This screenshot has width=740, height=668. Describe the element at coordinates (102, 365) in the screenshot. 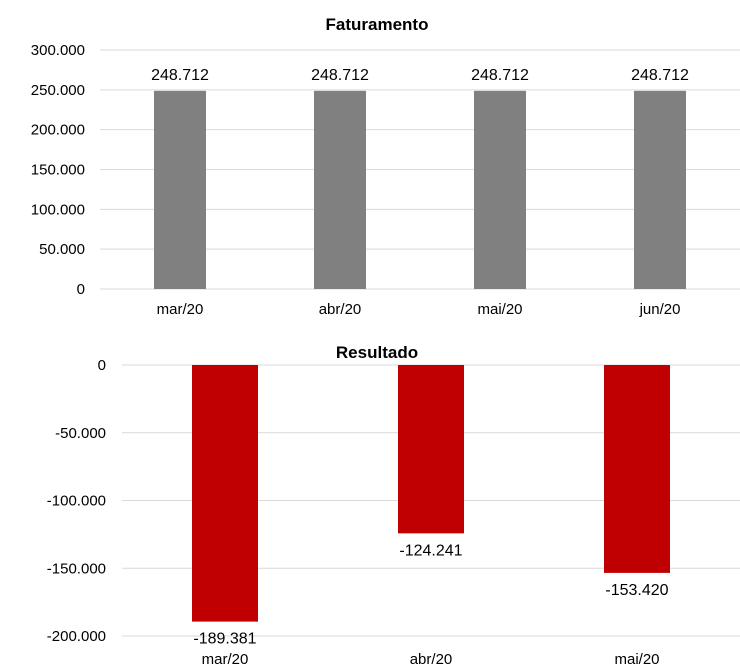

I see `resultado-y-tick-label: 0` at that location.